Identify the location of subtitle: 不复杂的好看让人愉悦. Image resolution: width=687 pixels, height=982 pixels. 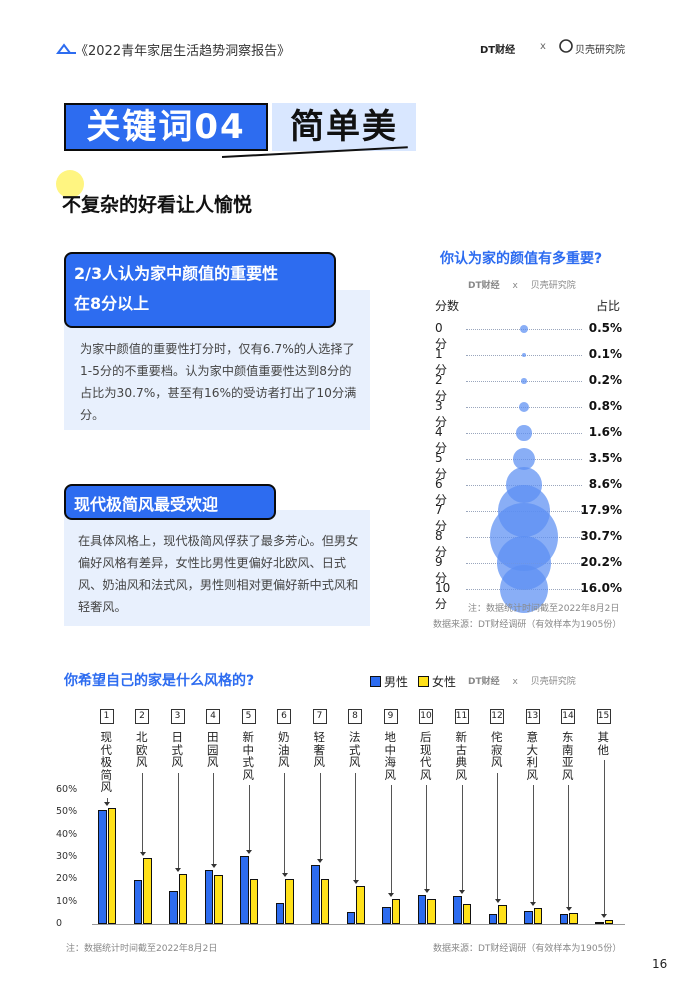
(157, 205).